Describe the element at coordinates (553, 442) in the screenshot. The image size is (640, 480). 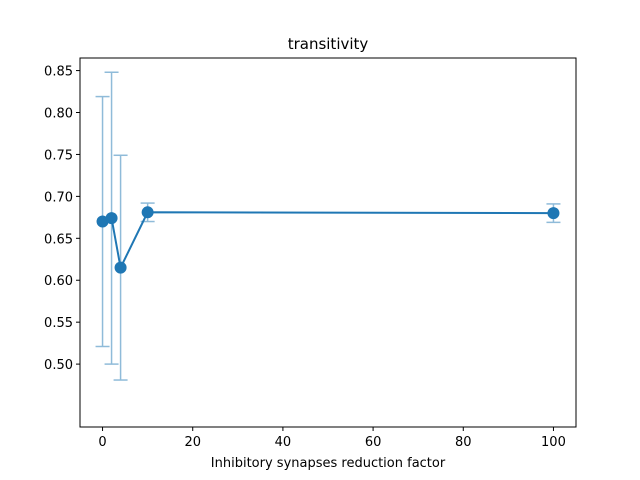
I see `x-tick-label: 100` at that location.